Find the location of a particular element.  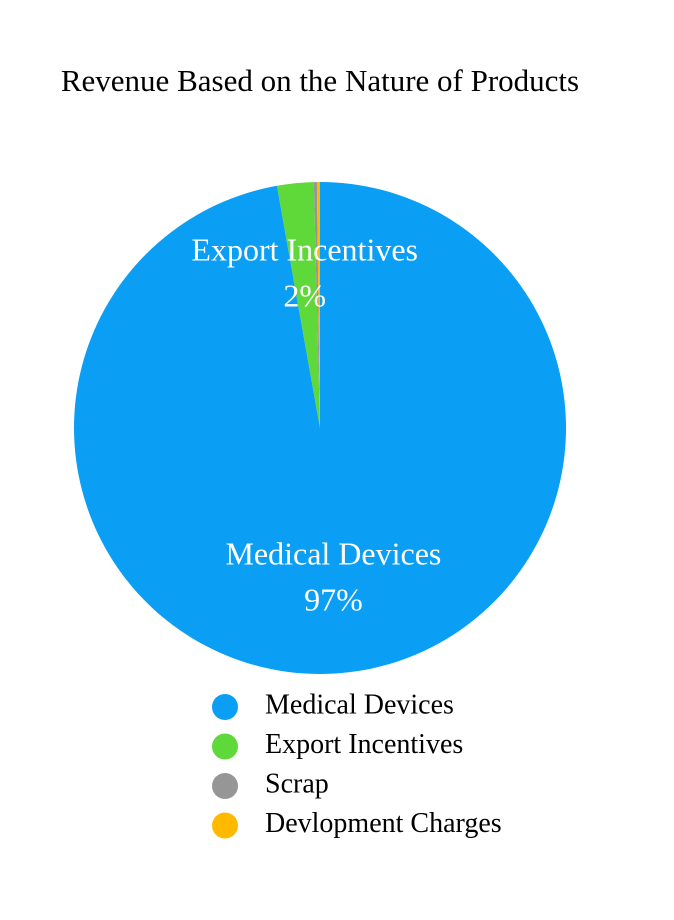

slice-label: Export Incentives is located at coordinates (304, 250).